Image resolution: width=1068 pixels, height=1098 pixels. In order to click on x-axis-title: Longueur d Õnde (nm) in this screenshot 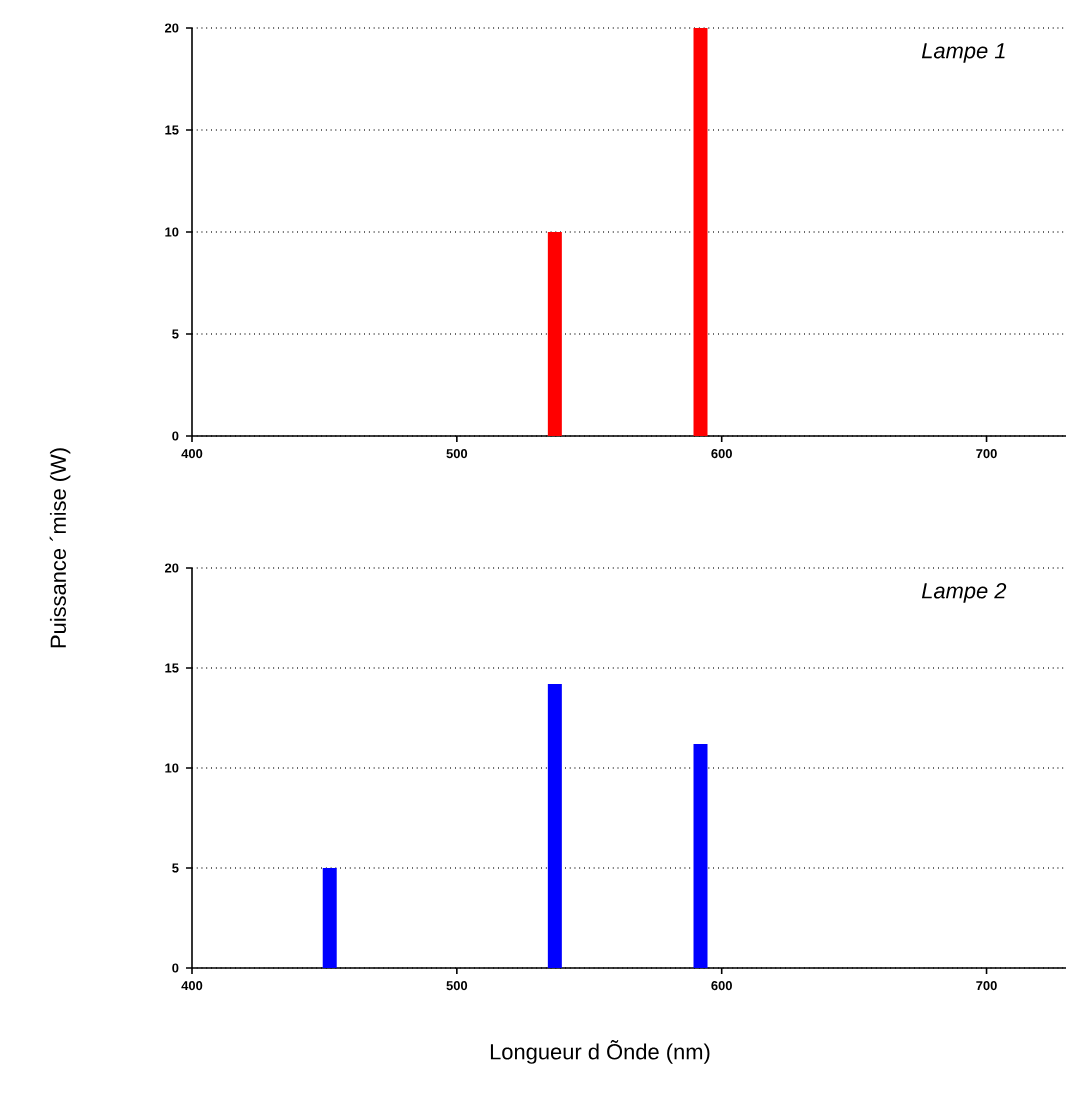, I will do `click(600, 1052)`.